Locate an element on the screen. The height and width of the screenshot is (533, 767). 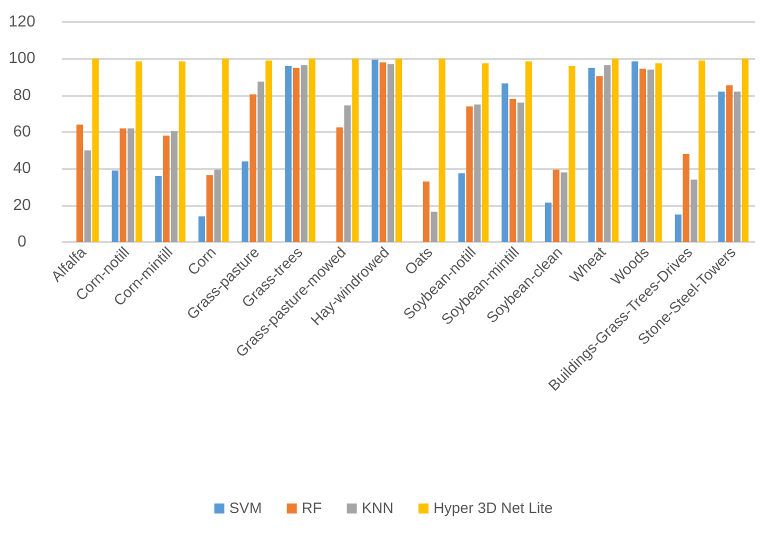
y-tick-label: 100 is located at coordinates (22, 59).